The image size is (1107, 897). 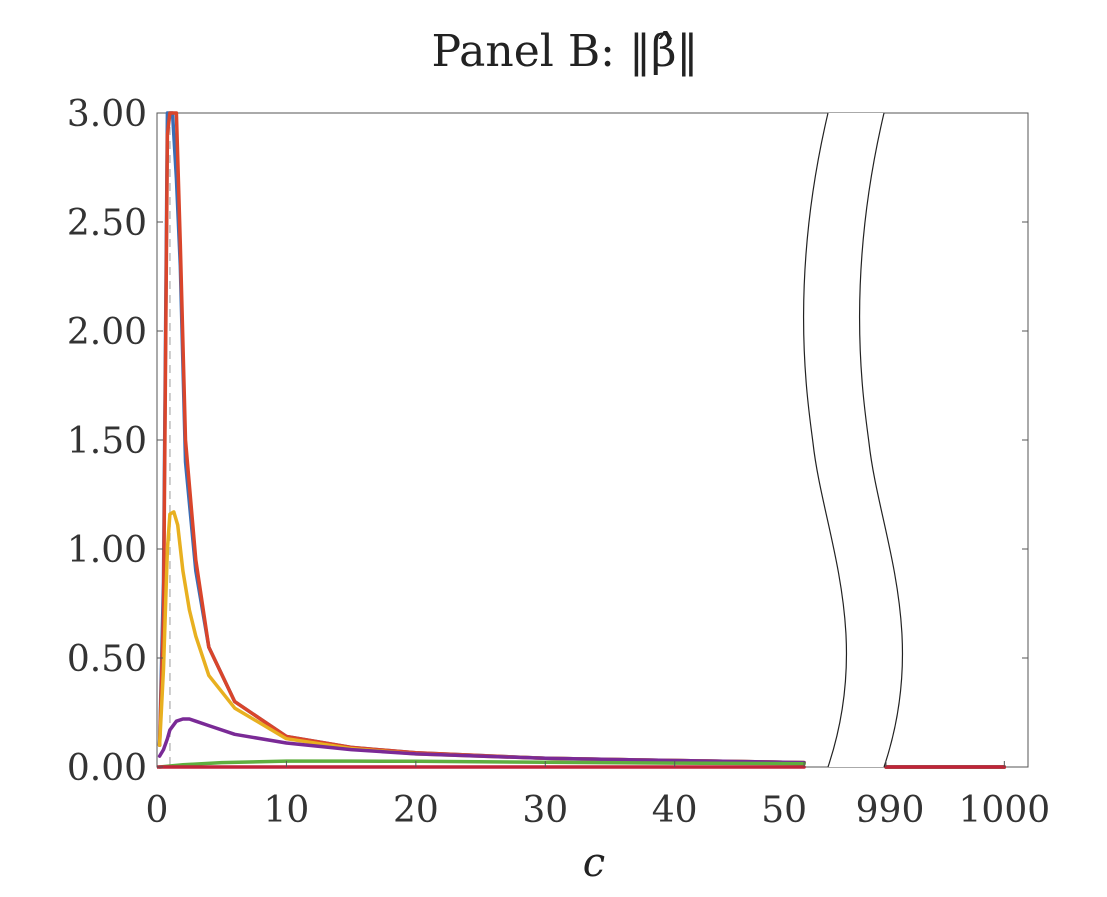 What do you see at coordinates (107, 441) in the screenshot?
I see `y-tick-label: 1.50` at bounding box center [107, 441].